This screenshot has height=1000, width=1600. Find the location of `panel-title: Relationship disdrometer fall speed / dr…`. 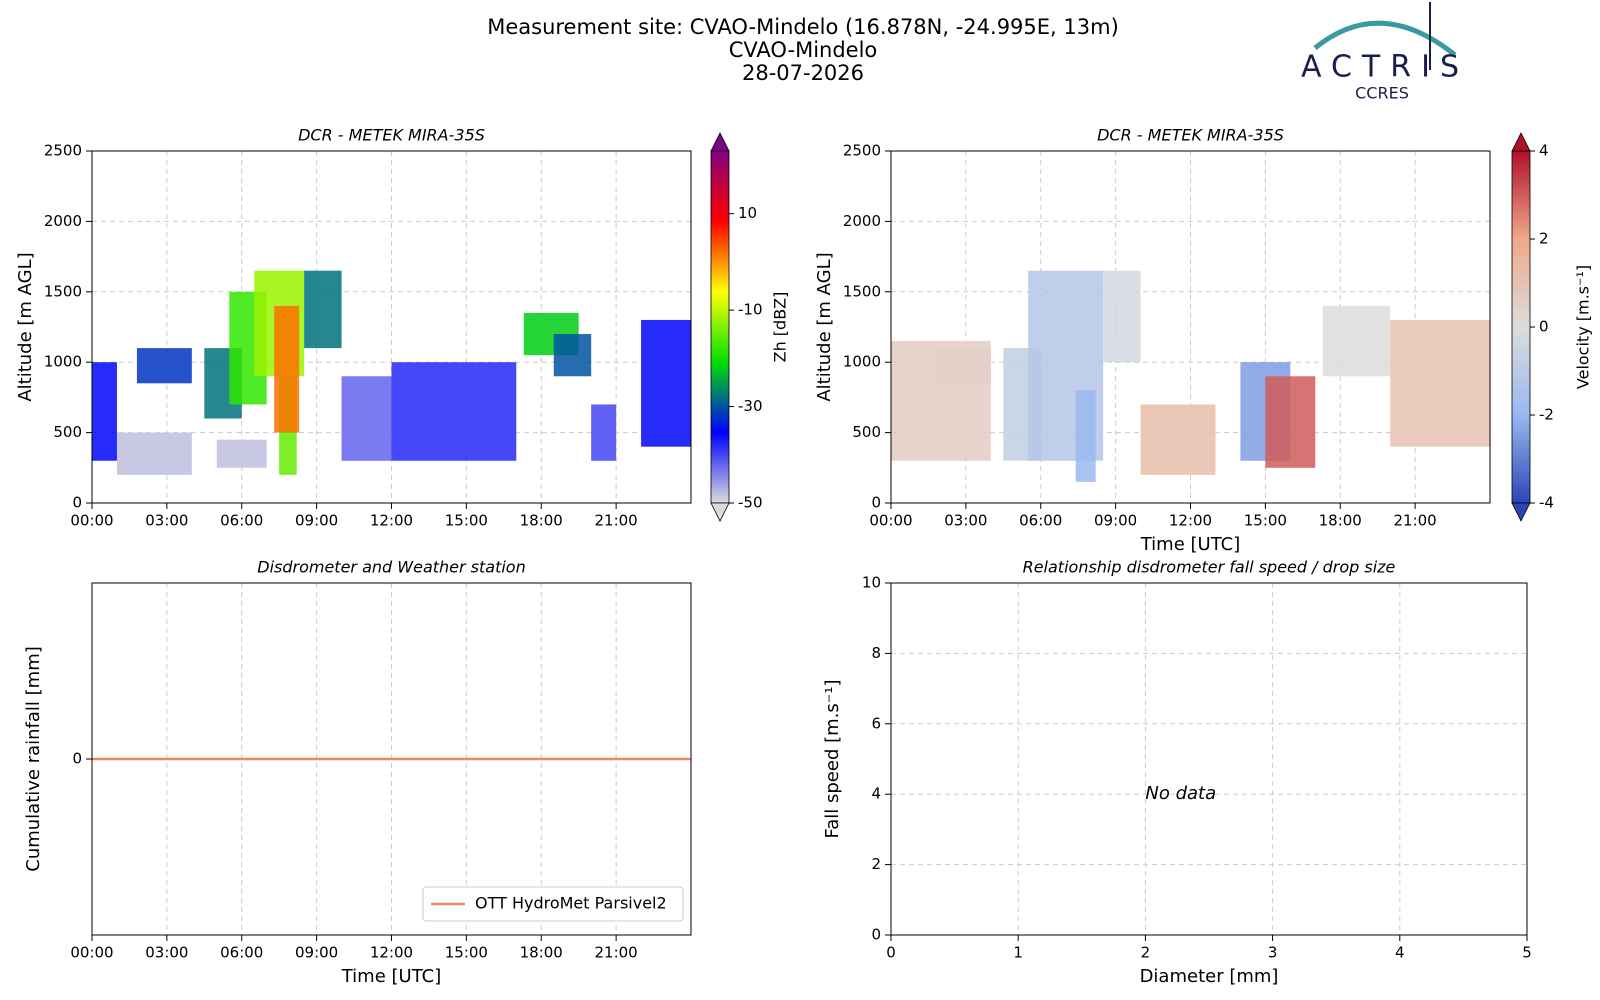

panel-title: Relationship disdrometer fall speed / dr… is located at coordinates (1209, 567).